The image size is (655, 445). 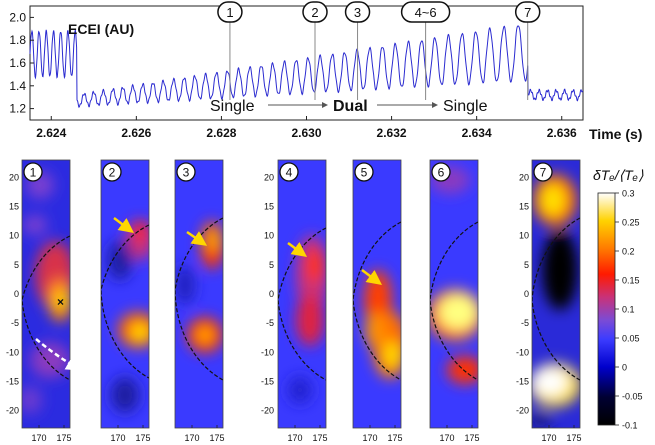 What do you see at coordinates (51, 133) in the screenshot?
I see `trace-x-tick-label: 2.624` at bounding box center [51, 133].